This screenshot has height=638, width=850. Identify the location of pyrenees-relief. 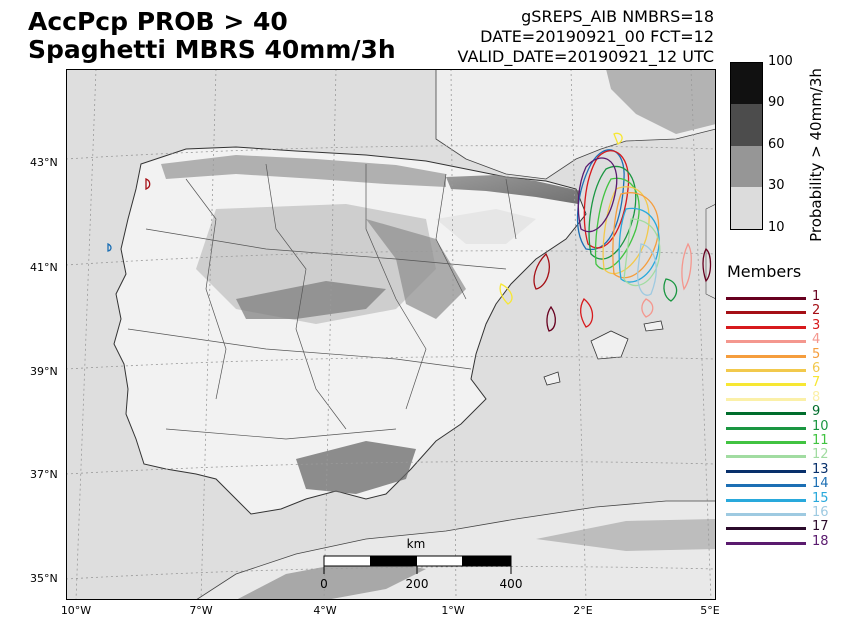
(513, 189).